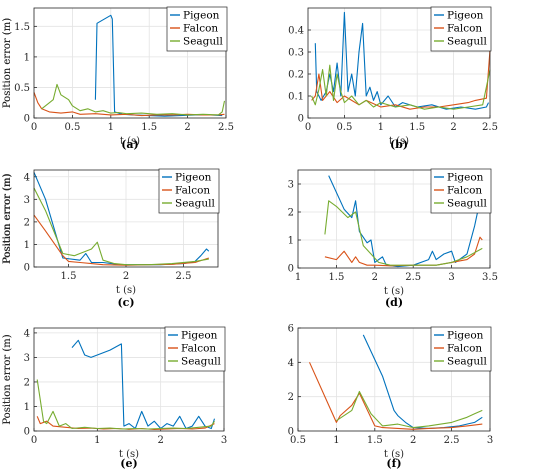 The width and height of the screenshot is (550, 476). Describe the element at coordinates (291, 329) in the screenshot. I see `y-tick-label: 6` at that location.